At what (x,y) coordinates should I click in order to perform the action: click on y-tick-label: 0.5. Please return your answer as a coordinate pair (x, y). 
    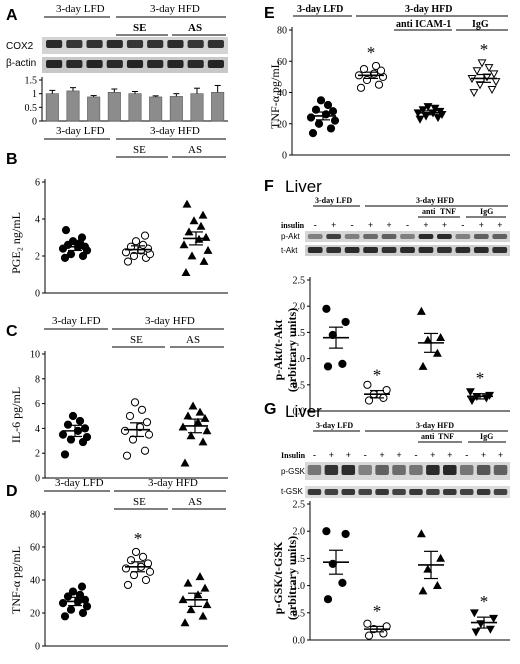
    Looking at the image, I should click on (299, 613).